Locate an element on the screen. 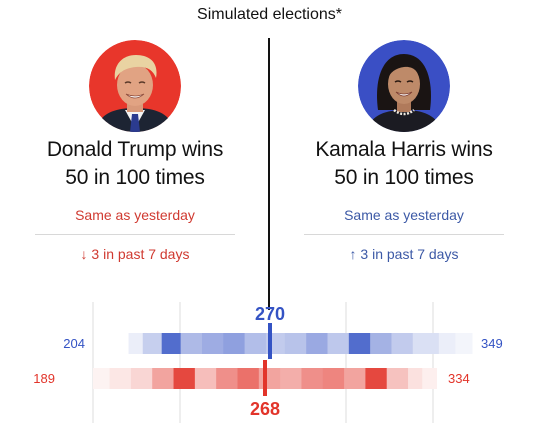 Image resolution: width=539 pixels, height=425 pixels. trump-name-line: Donald Trump wins is located at coordinates (135, 149).